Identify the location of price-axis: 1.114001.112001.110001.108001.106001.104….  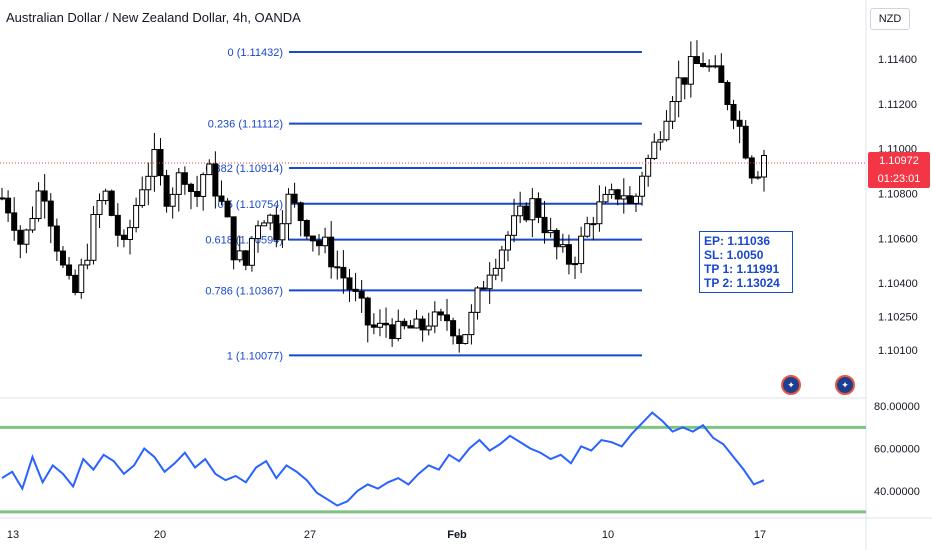
(898, 205).